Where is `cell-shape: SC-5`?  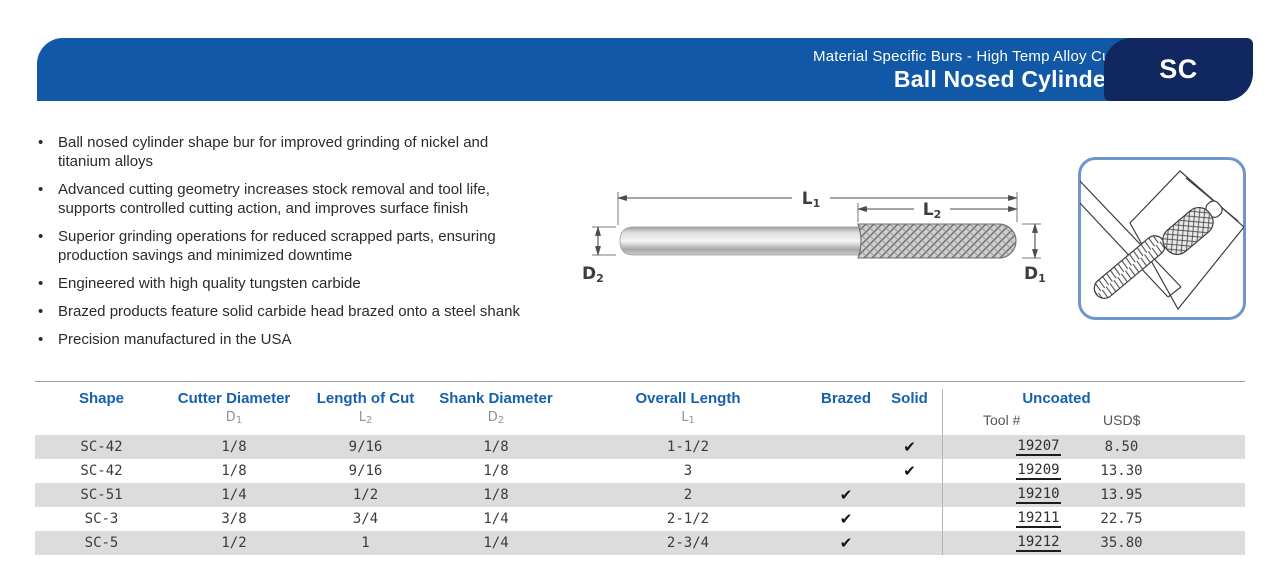 cell-shape: SC-5 is located at coordinates (101, 543).